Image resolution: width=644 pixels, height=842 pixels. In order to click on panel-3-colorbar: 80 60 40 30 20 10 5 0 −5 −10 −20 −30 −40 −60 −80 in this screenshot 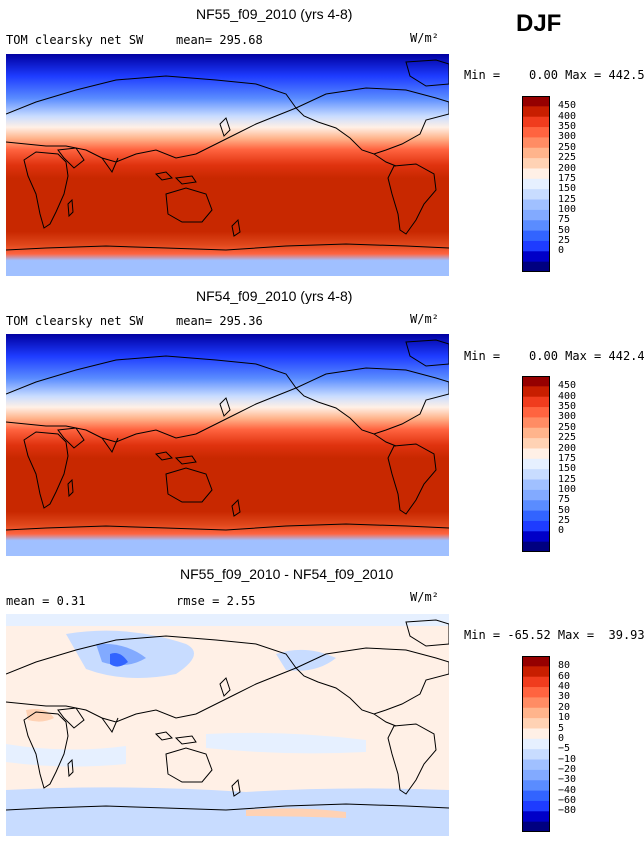, I will do `click(562, 746)`.